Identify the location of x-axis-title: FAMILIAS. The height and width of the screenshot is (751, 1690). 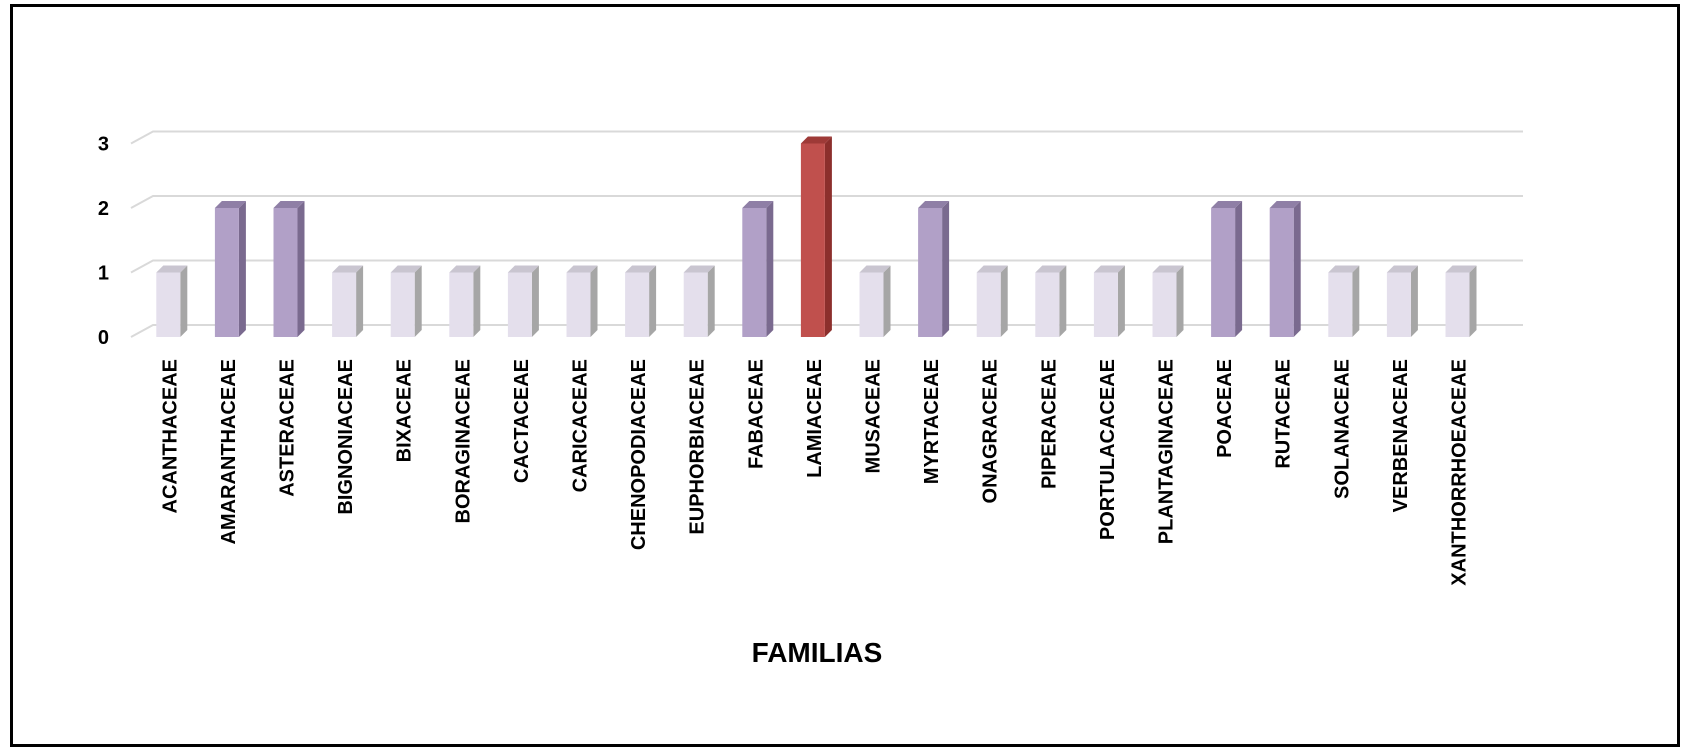
(817, 652).